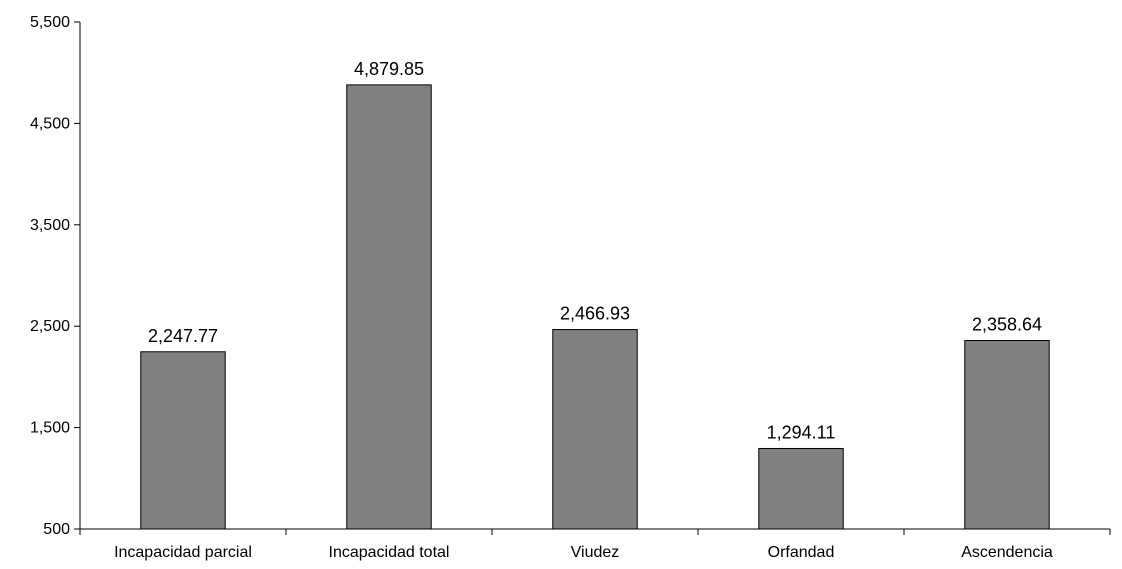  Describe the element at coordinates (1007, 435) in the screenshot. I see `bar-ascendencia` at that location.